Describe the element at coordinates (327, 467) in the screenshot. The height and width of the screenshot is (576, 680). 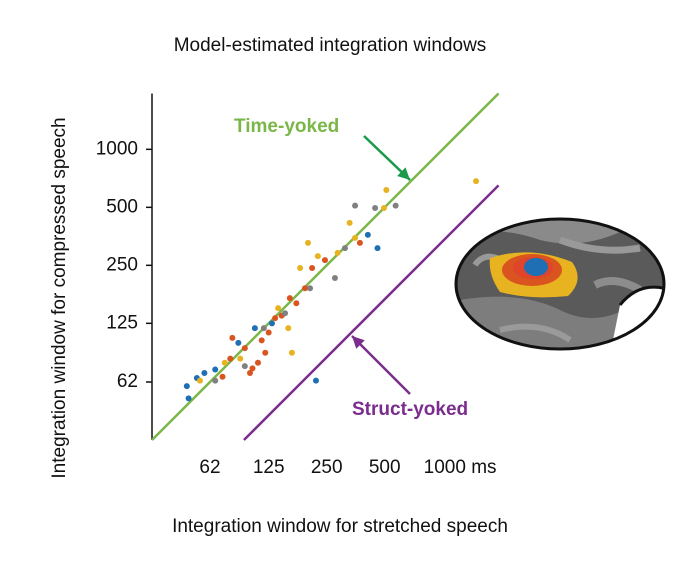
I see `x-tick-label: 250` at that location.